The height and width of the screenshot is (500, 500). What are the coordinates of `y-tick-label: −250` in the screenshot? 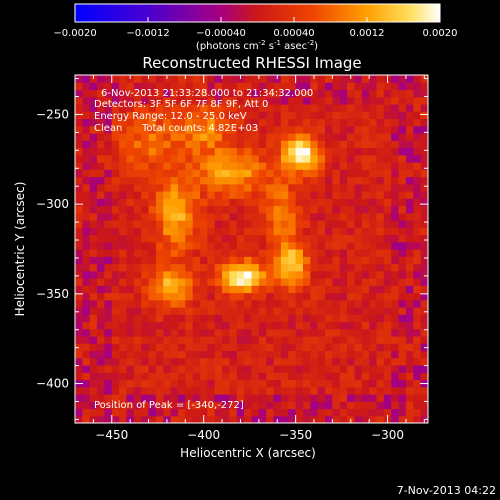 It's located at (52, 114).